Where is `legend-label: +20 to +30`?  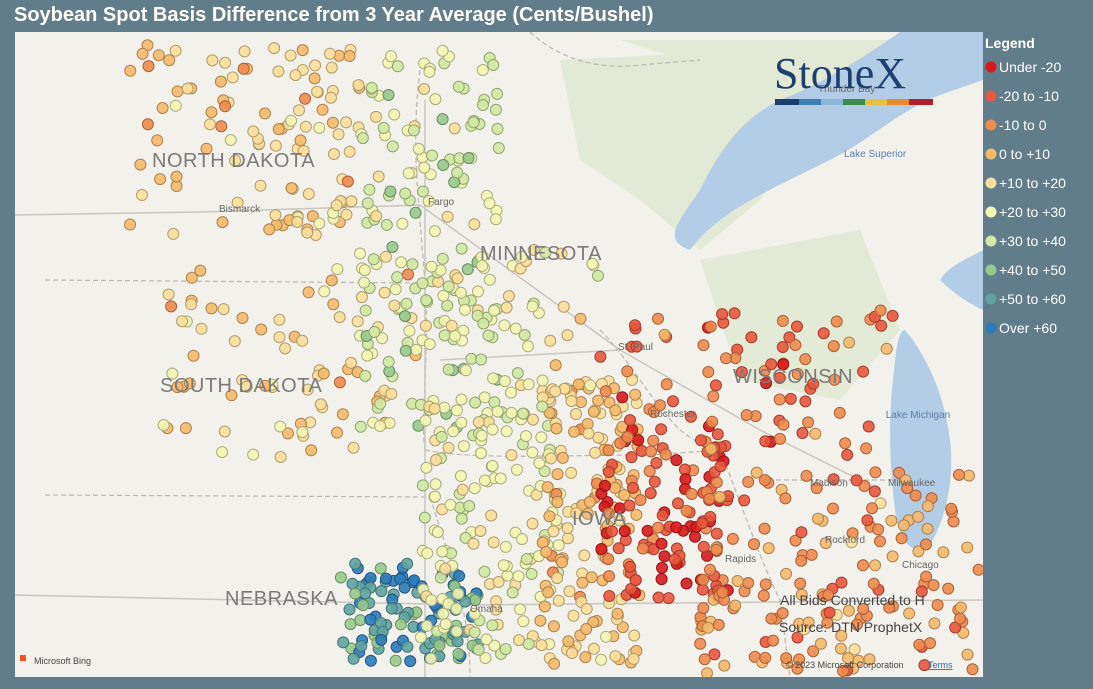 legend-label: +20 to +30 is located at coordinates (1032, 212).